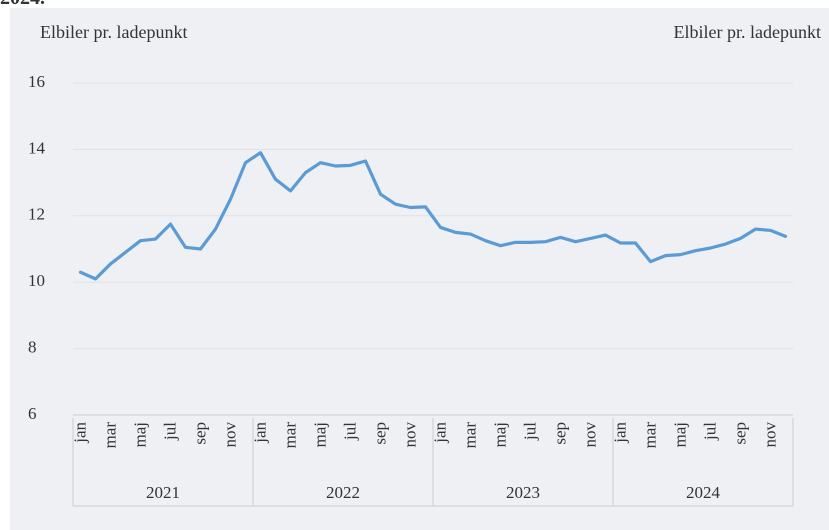 This screenshot has width=829, height=530. What do you see at coordinates (37, 147) in the screenshot?
I see `y-tick-label: 14` at bounding box center [37, 147].